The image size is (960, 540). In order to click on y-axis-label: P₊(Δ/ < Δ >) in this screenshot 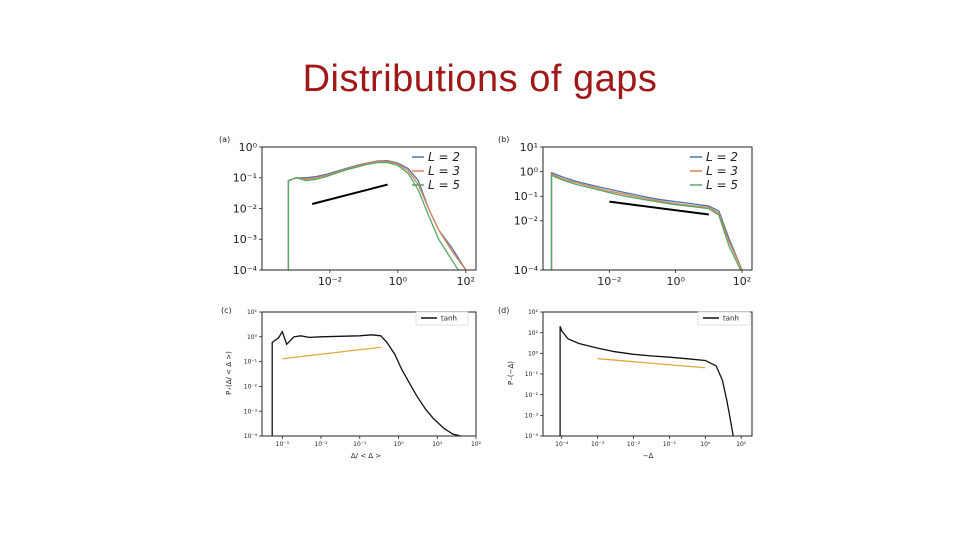, I will do `click(229, 373)`.